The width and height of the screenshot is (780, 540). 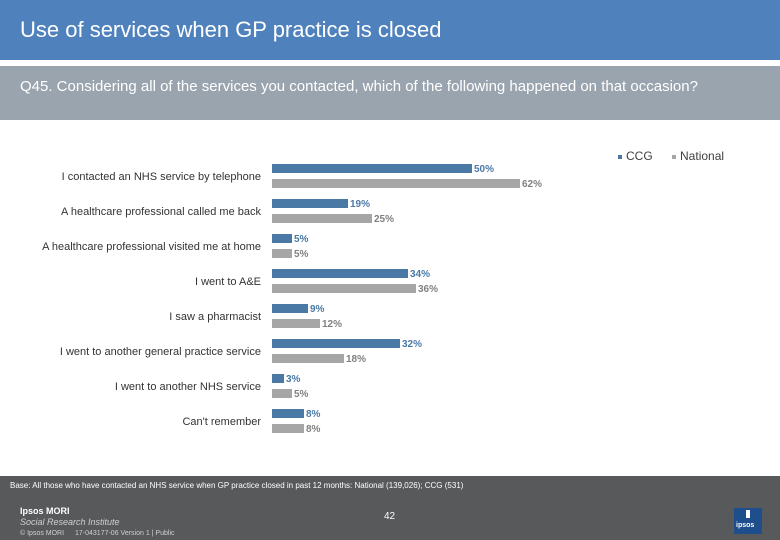 I want to click on legend-national: National, so click(x=698, y=156).